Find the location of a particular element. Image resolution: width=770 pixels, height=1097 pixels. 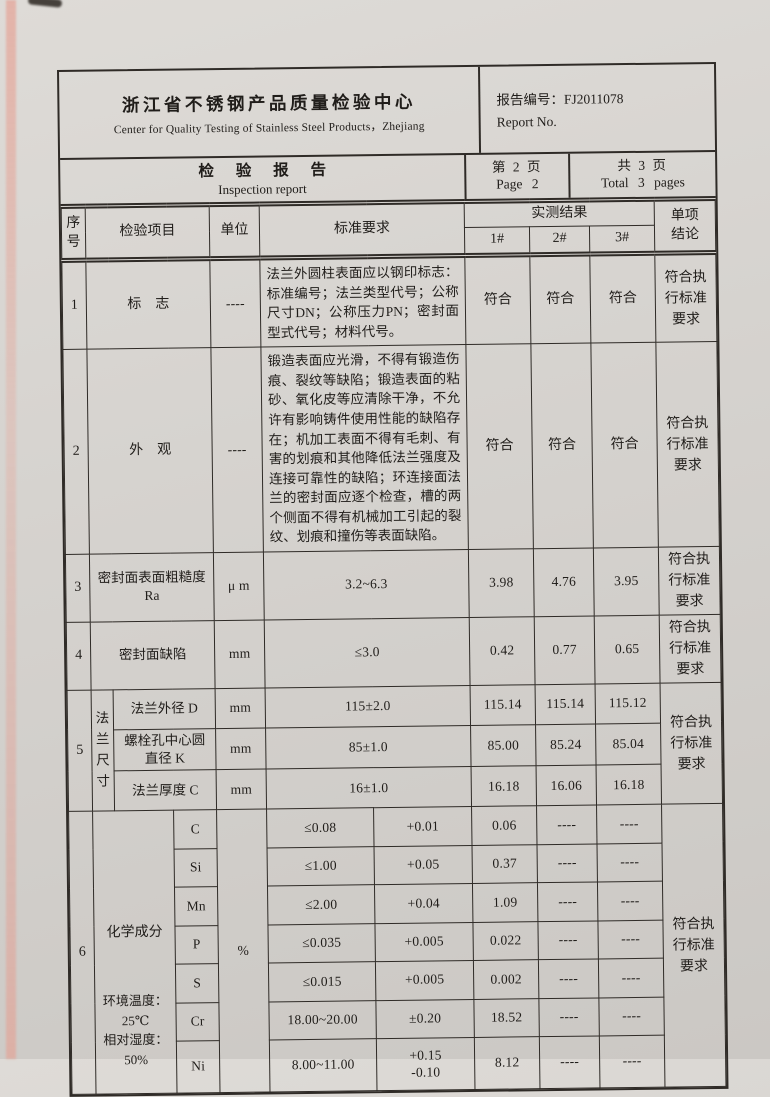

row6c-result-1: 1.09 is located at coordinates (505, 902).